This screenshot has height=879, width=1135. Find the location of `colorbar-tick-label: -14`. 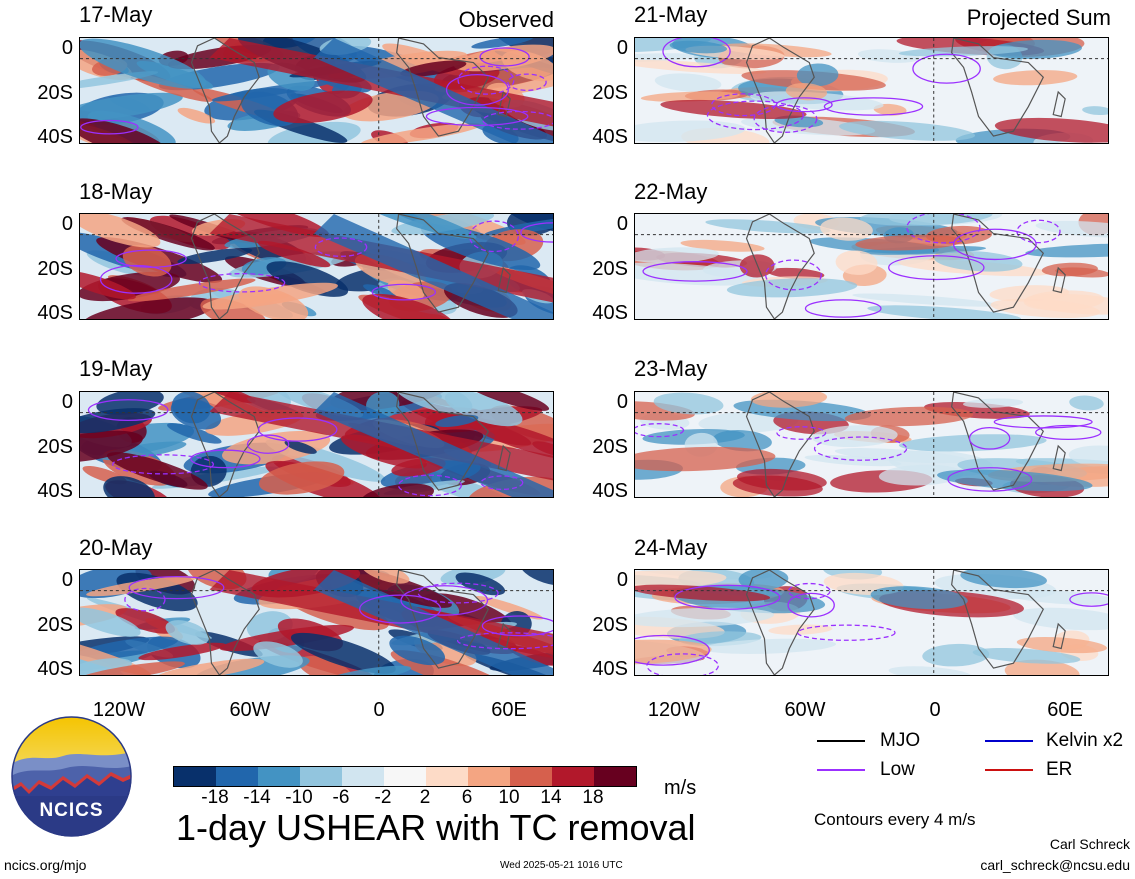

colorbar-tick-label: -14 is located at coordinates (257, 797).